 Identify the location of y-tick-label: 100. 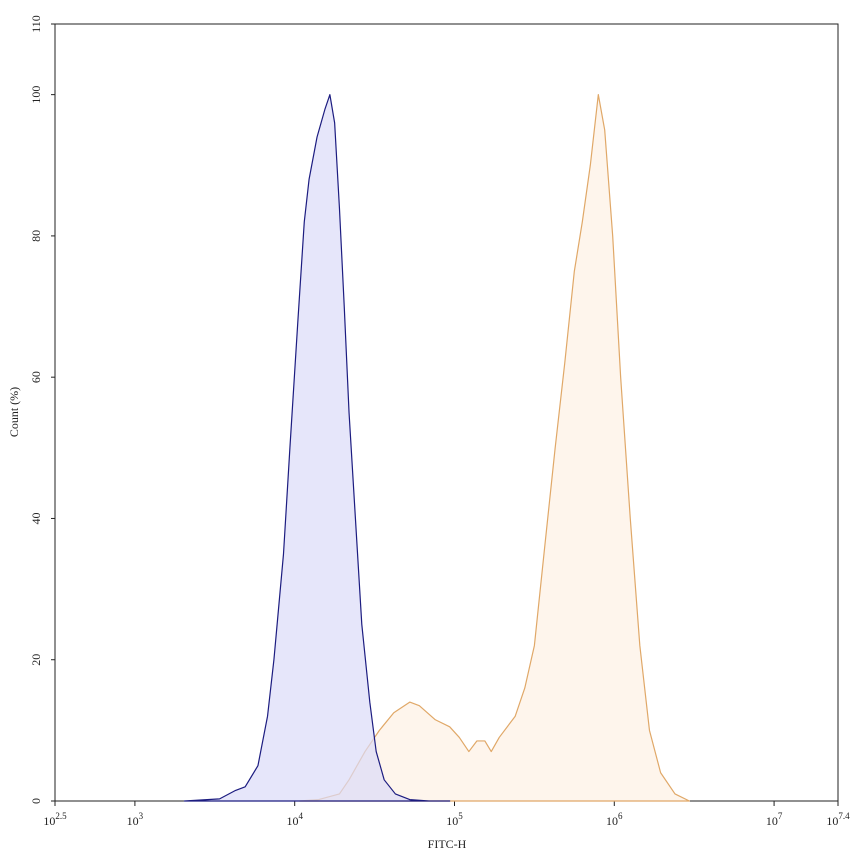
(36, 95).